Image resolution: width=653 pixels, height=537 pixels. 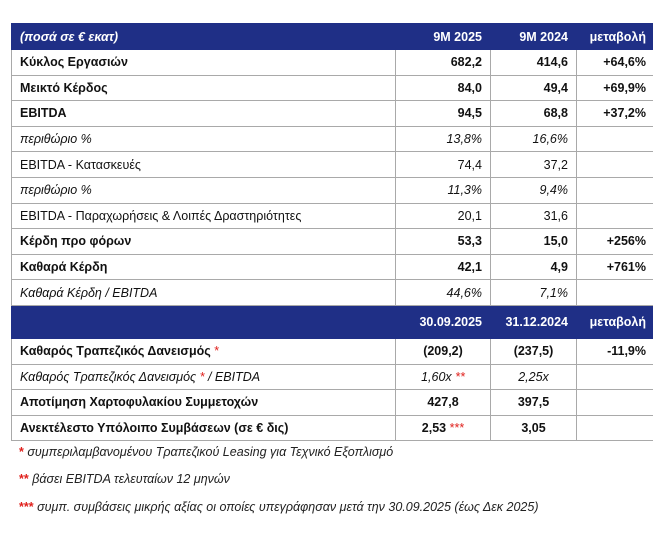 What do you see at coordinates (234, 376) in the screenshot?
I see `row-label-suffix: / EBITDA` at bounding box center [234, 376].